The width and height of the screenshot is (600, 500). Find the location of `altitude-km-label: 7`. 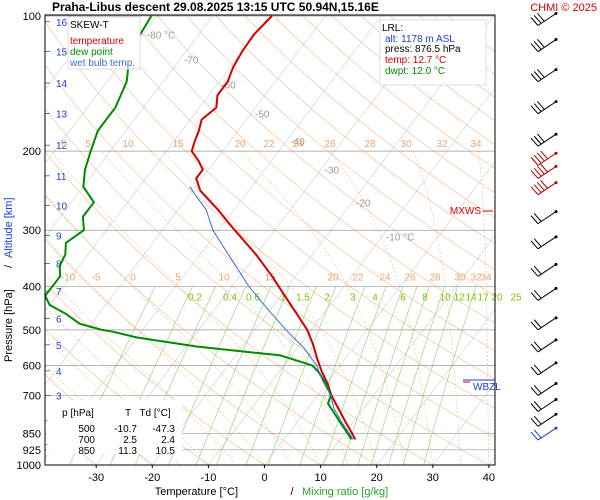

altitude-km-label: 7 is located at coordinates (59, 292).